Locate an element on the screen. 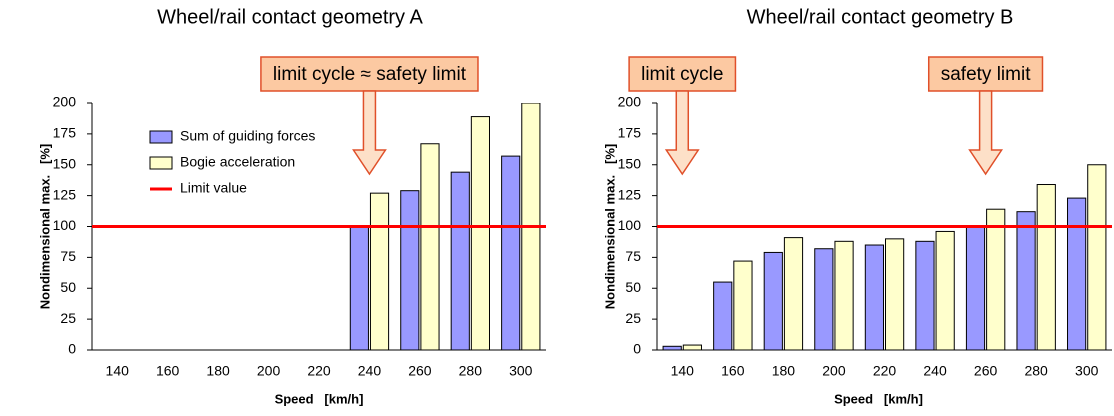 Image resolution: width=1114 pixels, height=416 pixels. legend-label: Sum of guiding forces is located at coordinates (247, 136).